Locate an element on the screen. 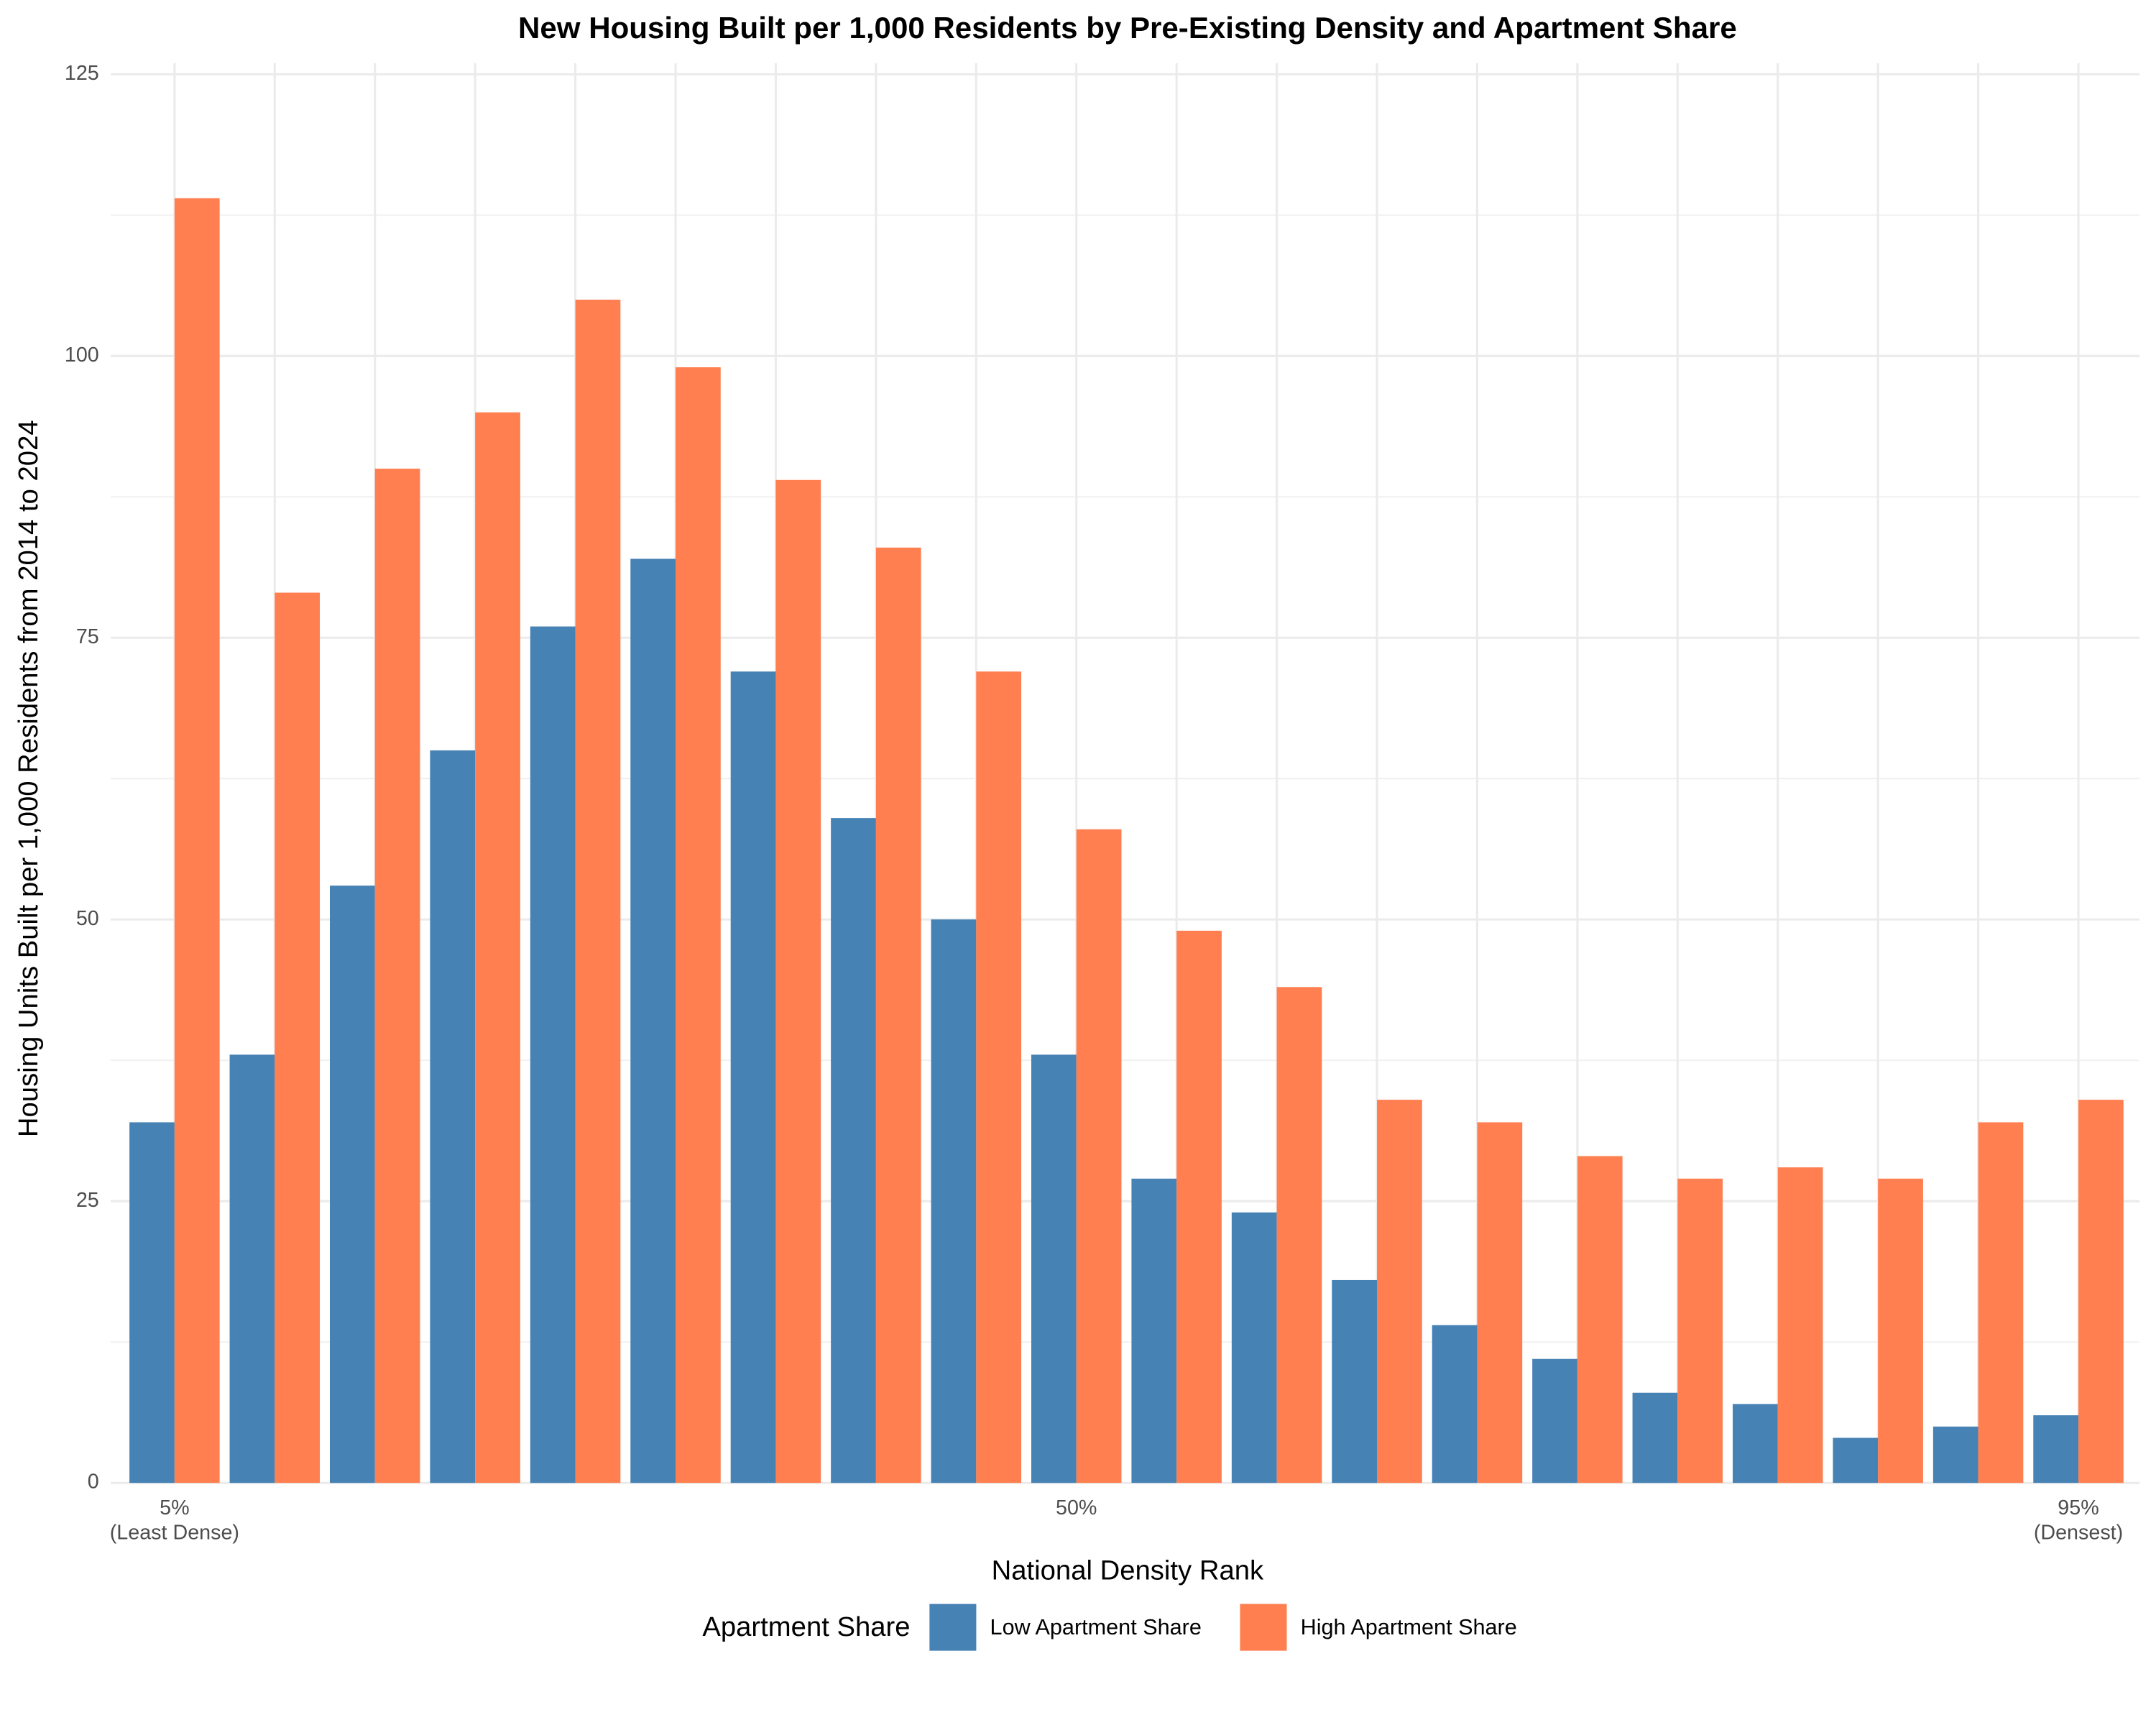 This screenshot has height=1725, width=2156. y-tick-label: 0 is located at coordinates (93, 1482).